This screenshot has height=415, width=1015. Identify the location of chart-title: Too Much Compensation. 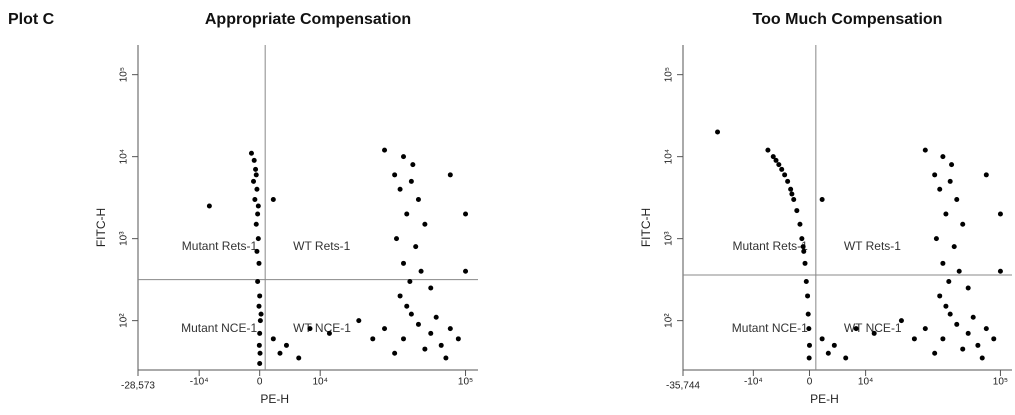
(848, 19).